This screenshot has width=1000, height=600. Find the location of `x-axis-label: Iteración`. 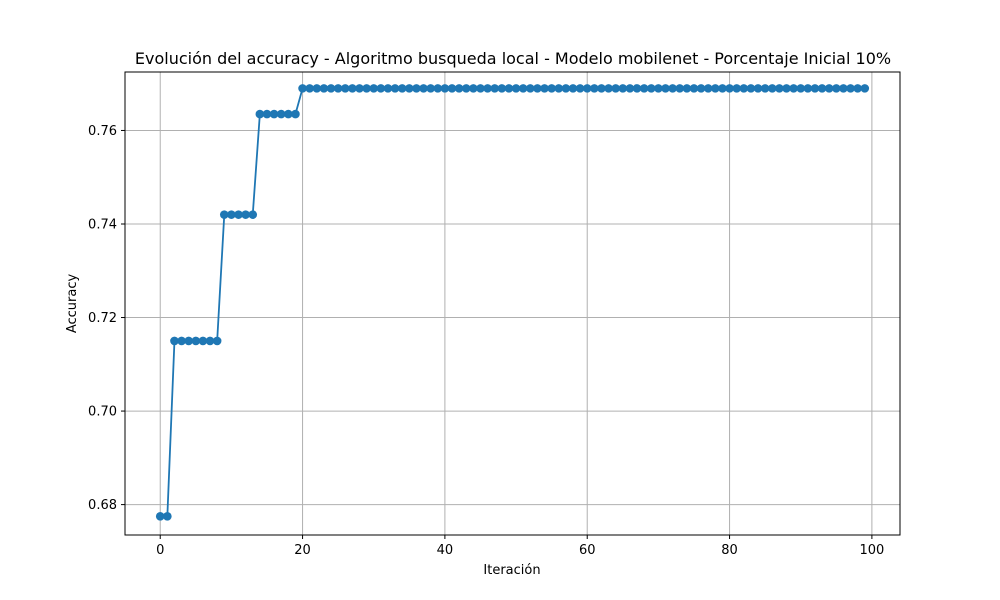

x-axis-label: Iteración is located at coordinates (511, 570).